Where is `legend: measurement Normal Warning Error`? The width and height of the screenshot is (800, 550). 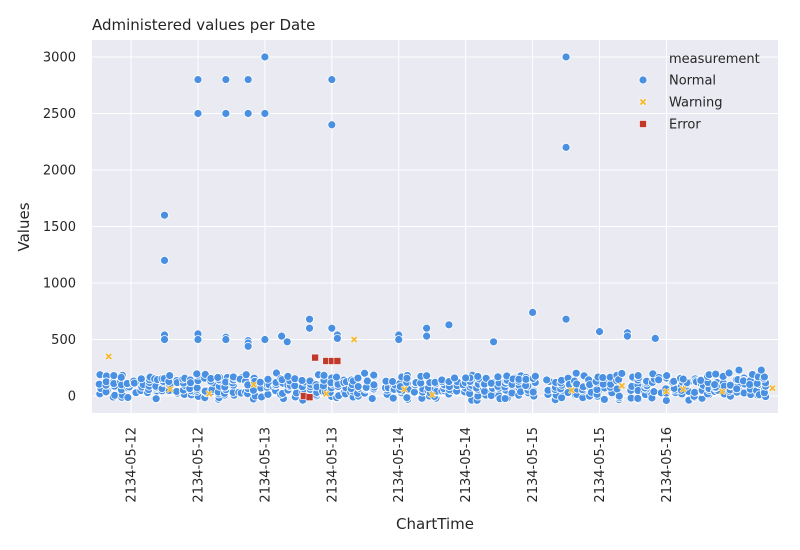
legend: measurement Normal Warning Error is located at coordinates (699, 92).